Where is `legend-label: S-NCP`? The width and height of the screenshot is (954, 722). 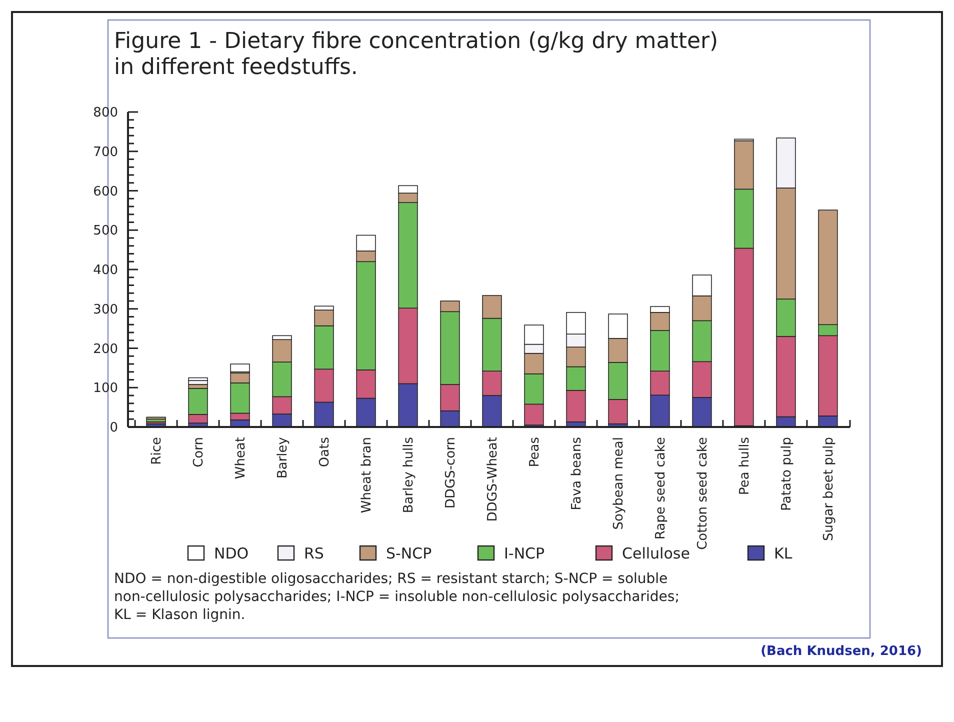 legend-label: S-NCP is located at coordinates (409, 553).